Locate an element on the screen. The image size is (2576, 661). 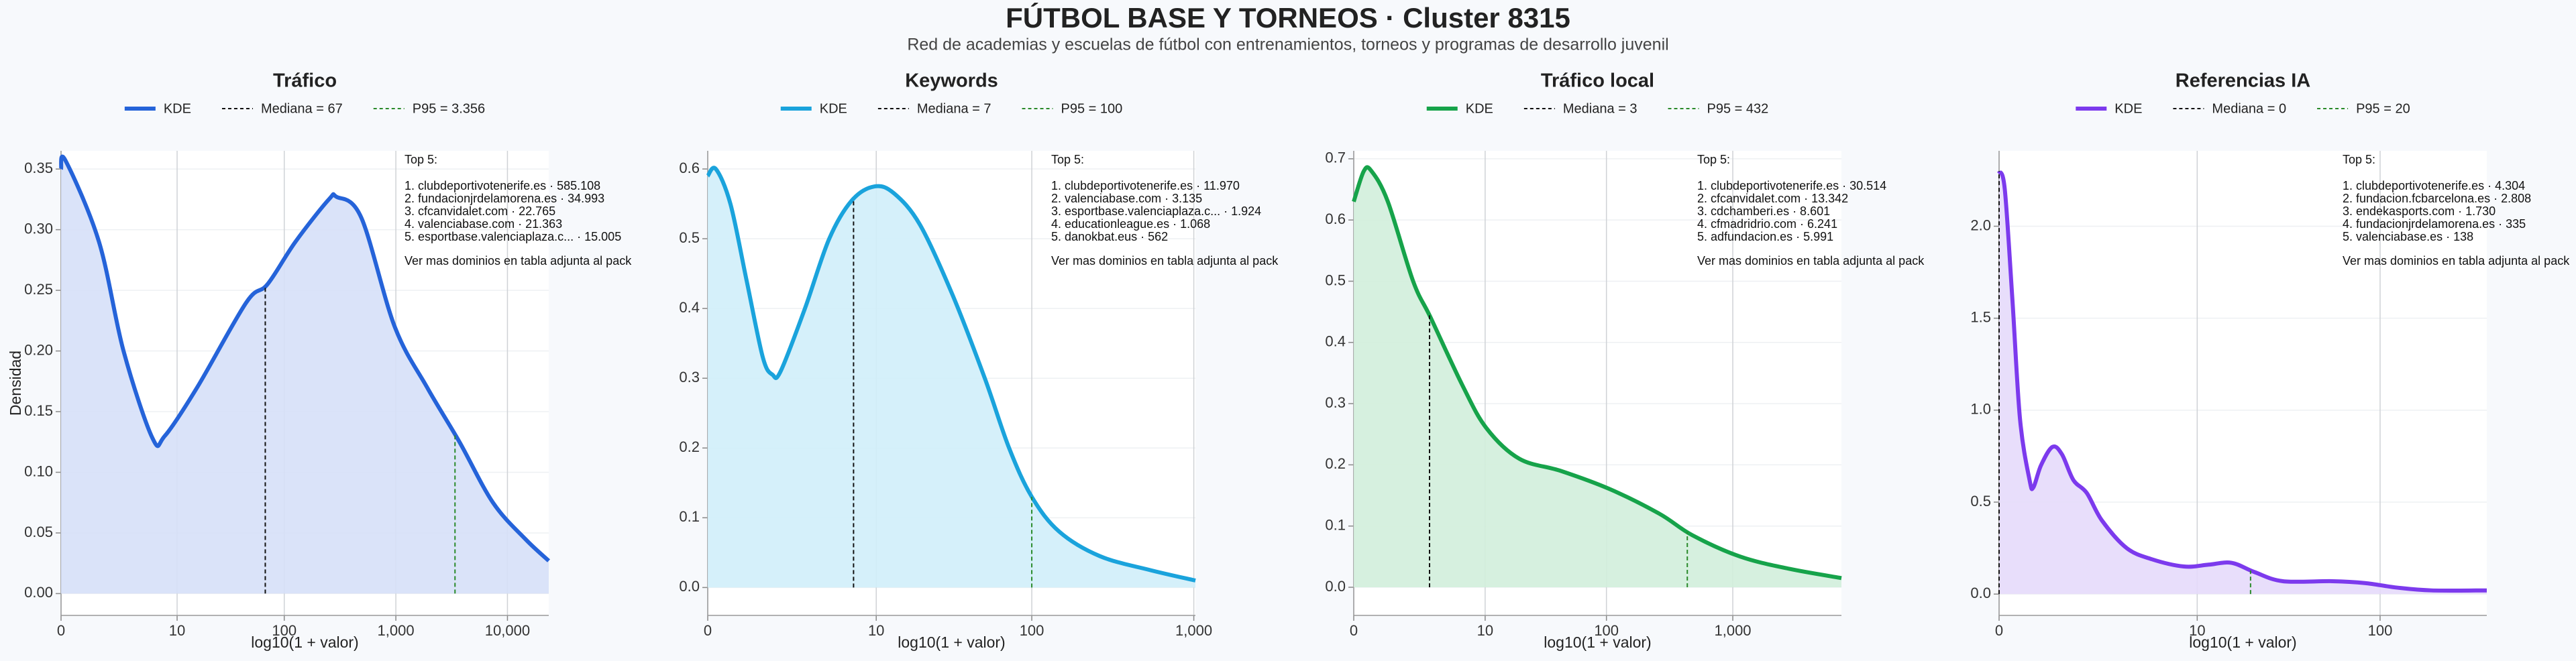
annotation-item: 5. danokbat.eus · 562 is located at coordinates (1109, 236).